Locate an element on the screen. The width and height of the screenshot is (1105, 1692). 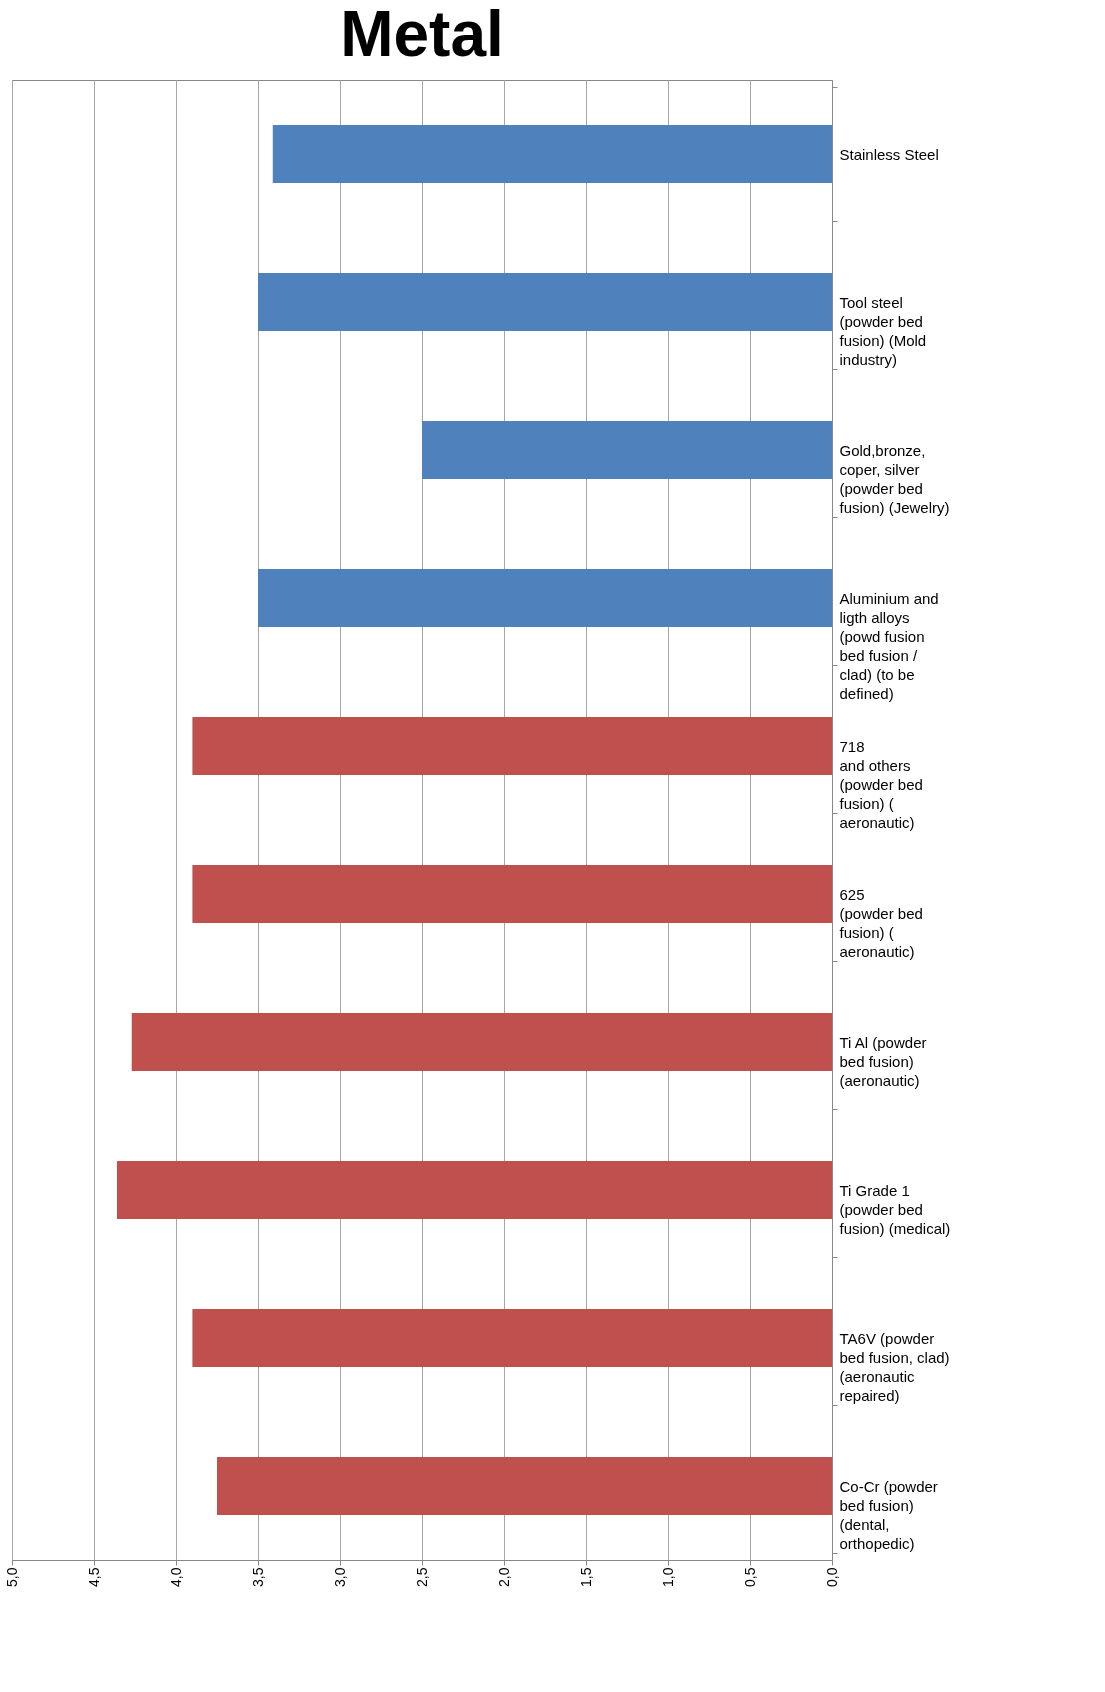
y-tick-label: Tool steel (powder bed fusion) (Mold industry) is located at coordinates (883, 330).